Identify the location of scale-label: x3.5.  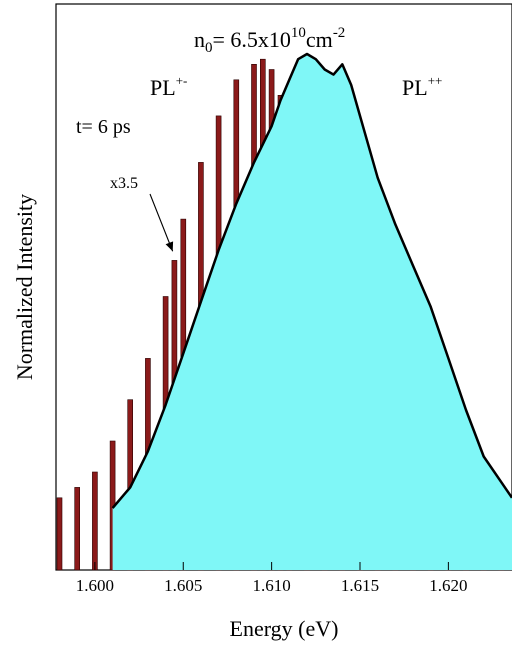
(124, 183).